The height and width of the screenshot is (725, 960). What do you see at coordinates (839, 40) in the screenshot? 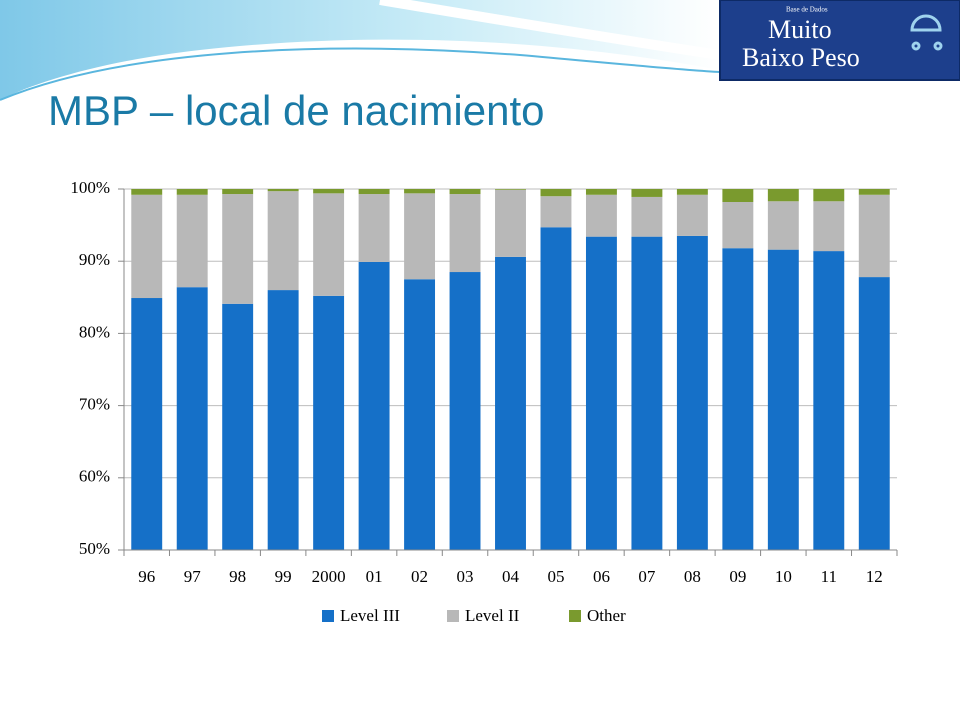
I see `logo-box` at bounding box center [839, 40].